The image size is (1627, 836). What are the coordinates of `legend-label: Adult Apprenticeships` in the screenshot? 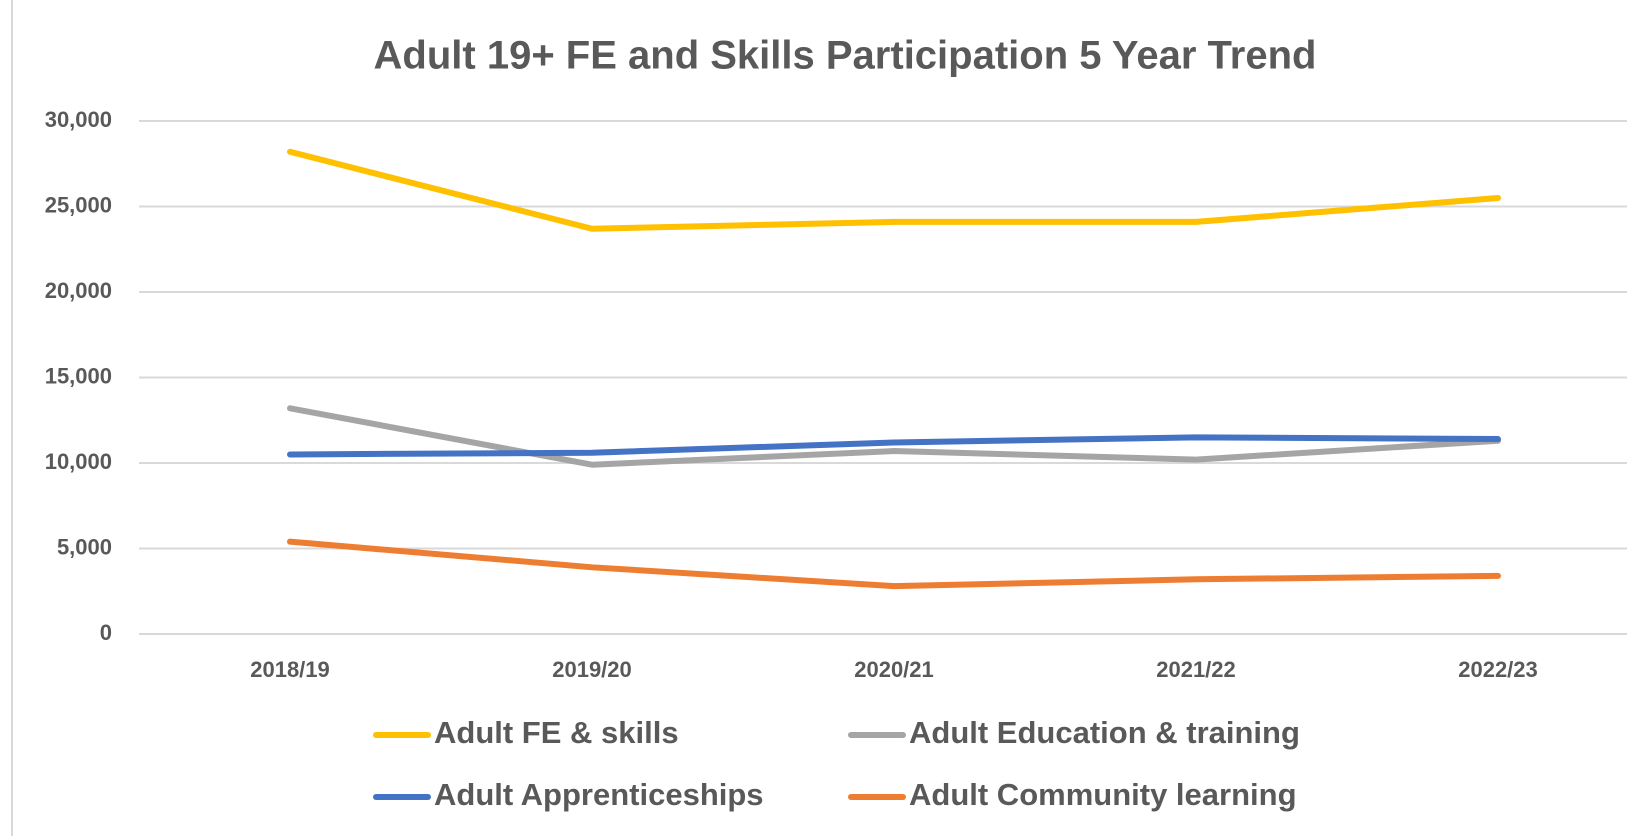 It's located at (599, 794).